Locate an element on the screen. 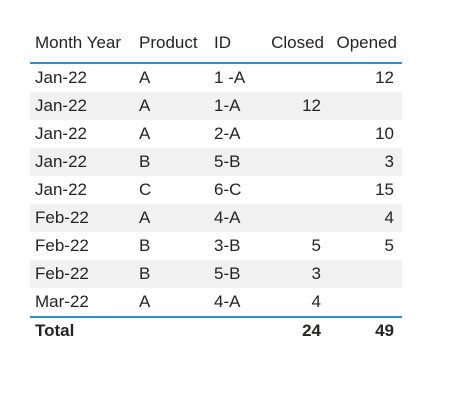 The image size is (474, 414). table-row: Mar-22 A 4-A 4 is located at coordinates (216, 302).